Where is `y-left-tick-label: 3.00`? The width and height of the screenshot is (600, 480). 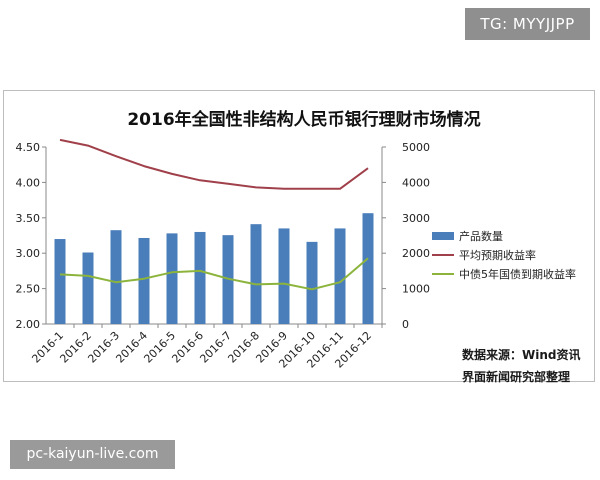 y-left-tick-label: 3.00 is located at coordinates (28, 253).